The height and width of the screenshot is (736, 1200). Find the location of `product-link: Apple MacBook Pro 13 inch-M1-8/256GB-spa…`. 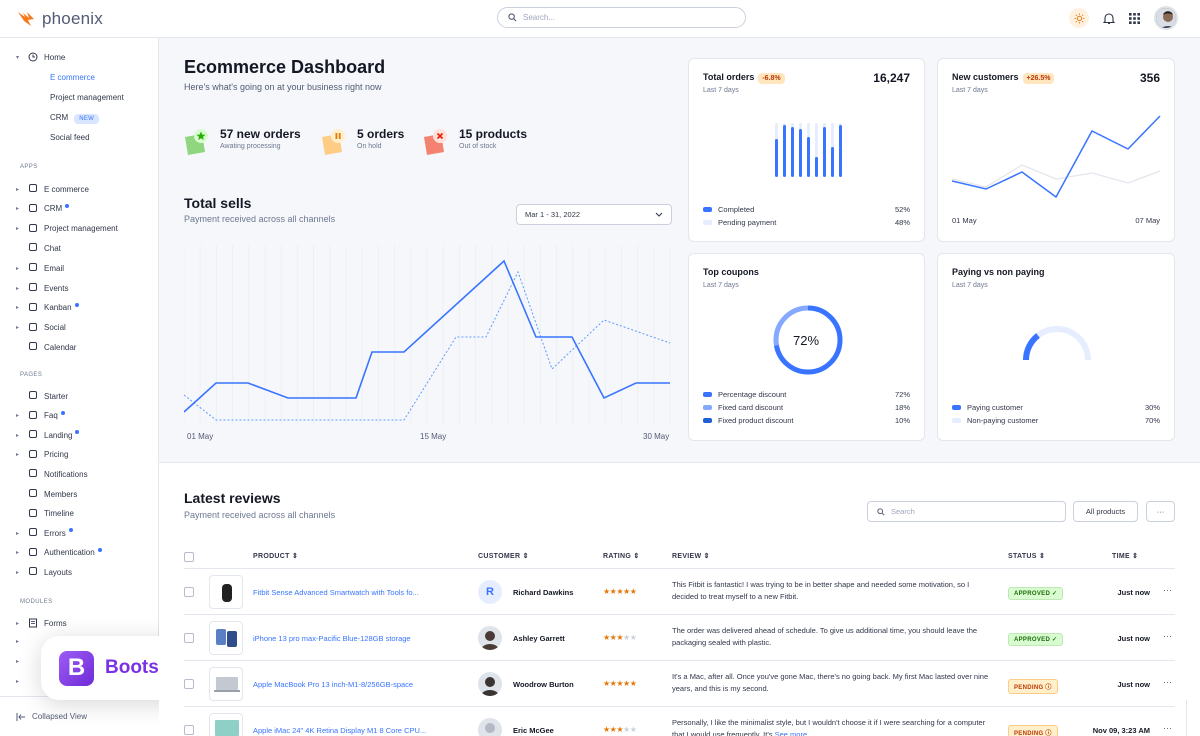

product-link: Apple MacBook Pro 13 inch-M1-8/256GB-spa… is located at coordinates (333, 684).